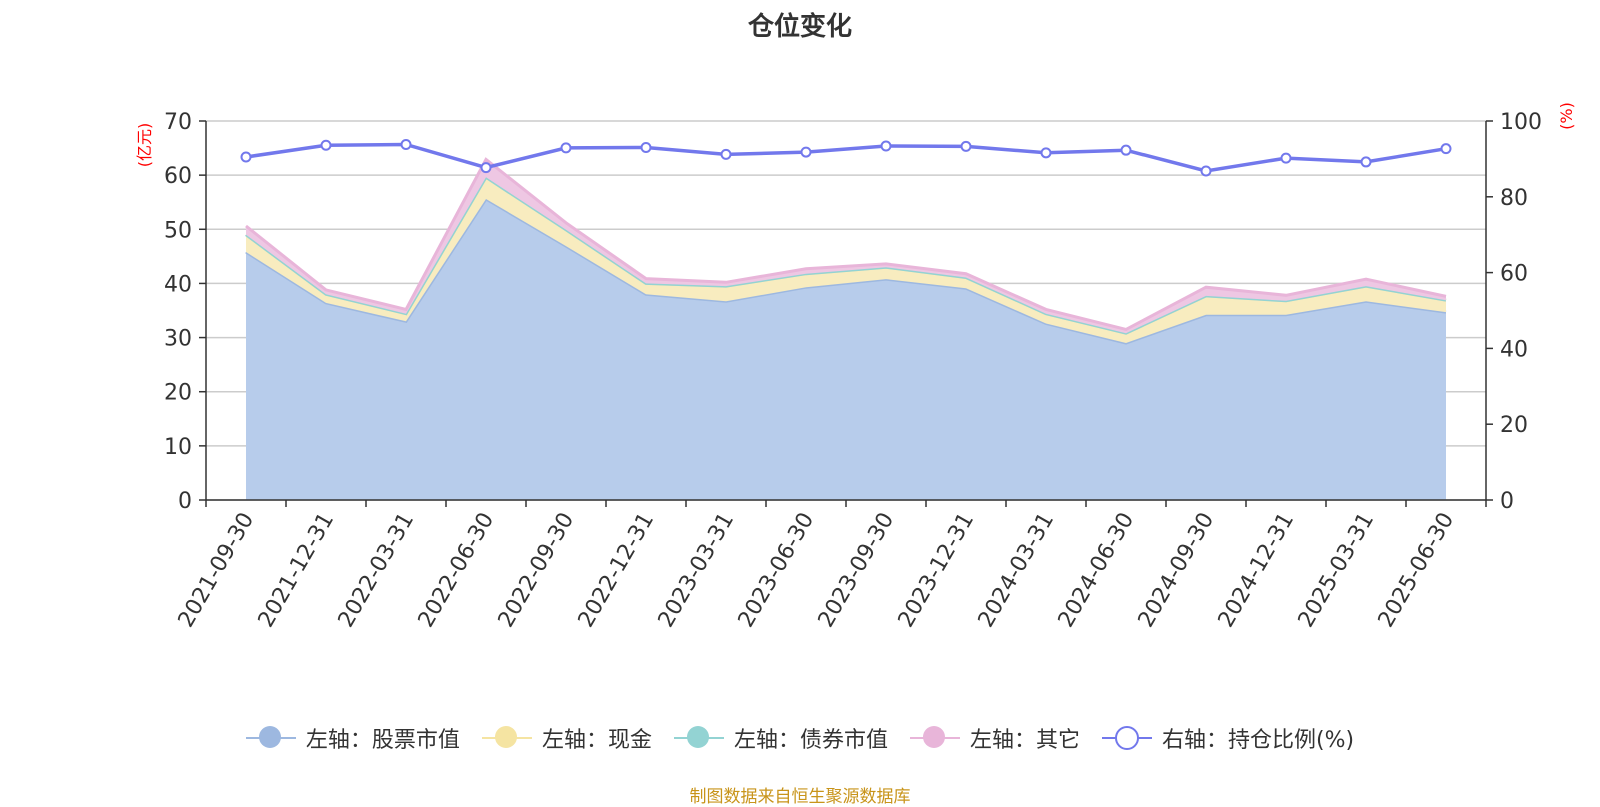  I want to click on x-tick-label: 2022-06-30, so click(457, 570).